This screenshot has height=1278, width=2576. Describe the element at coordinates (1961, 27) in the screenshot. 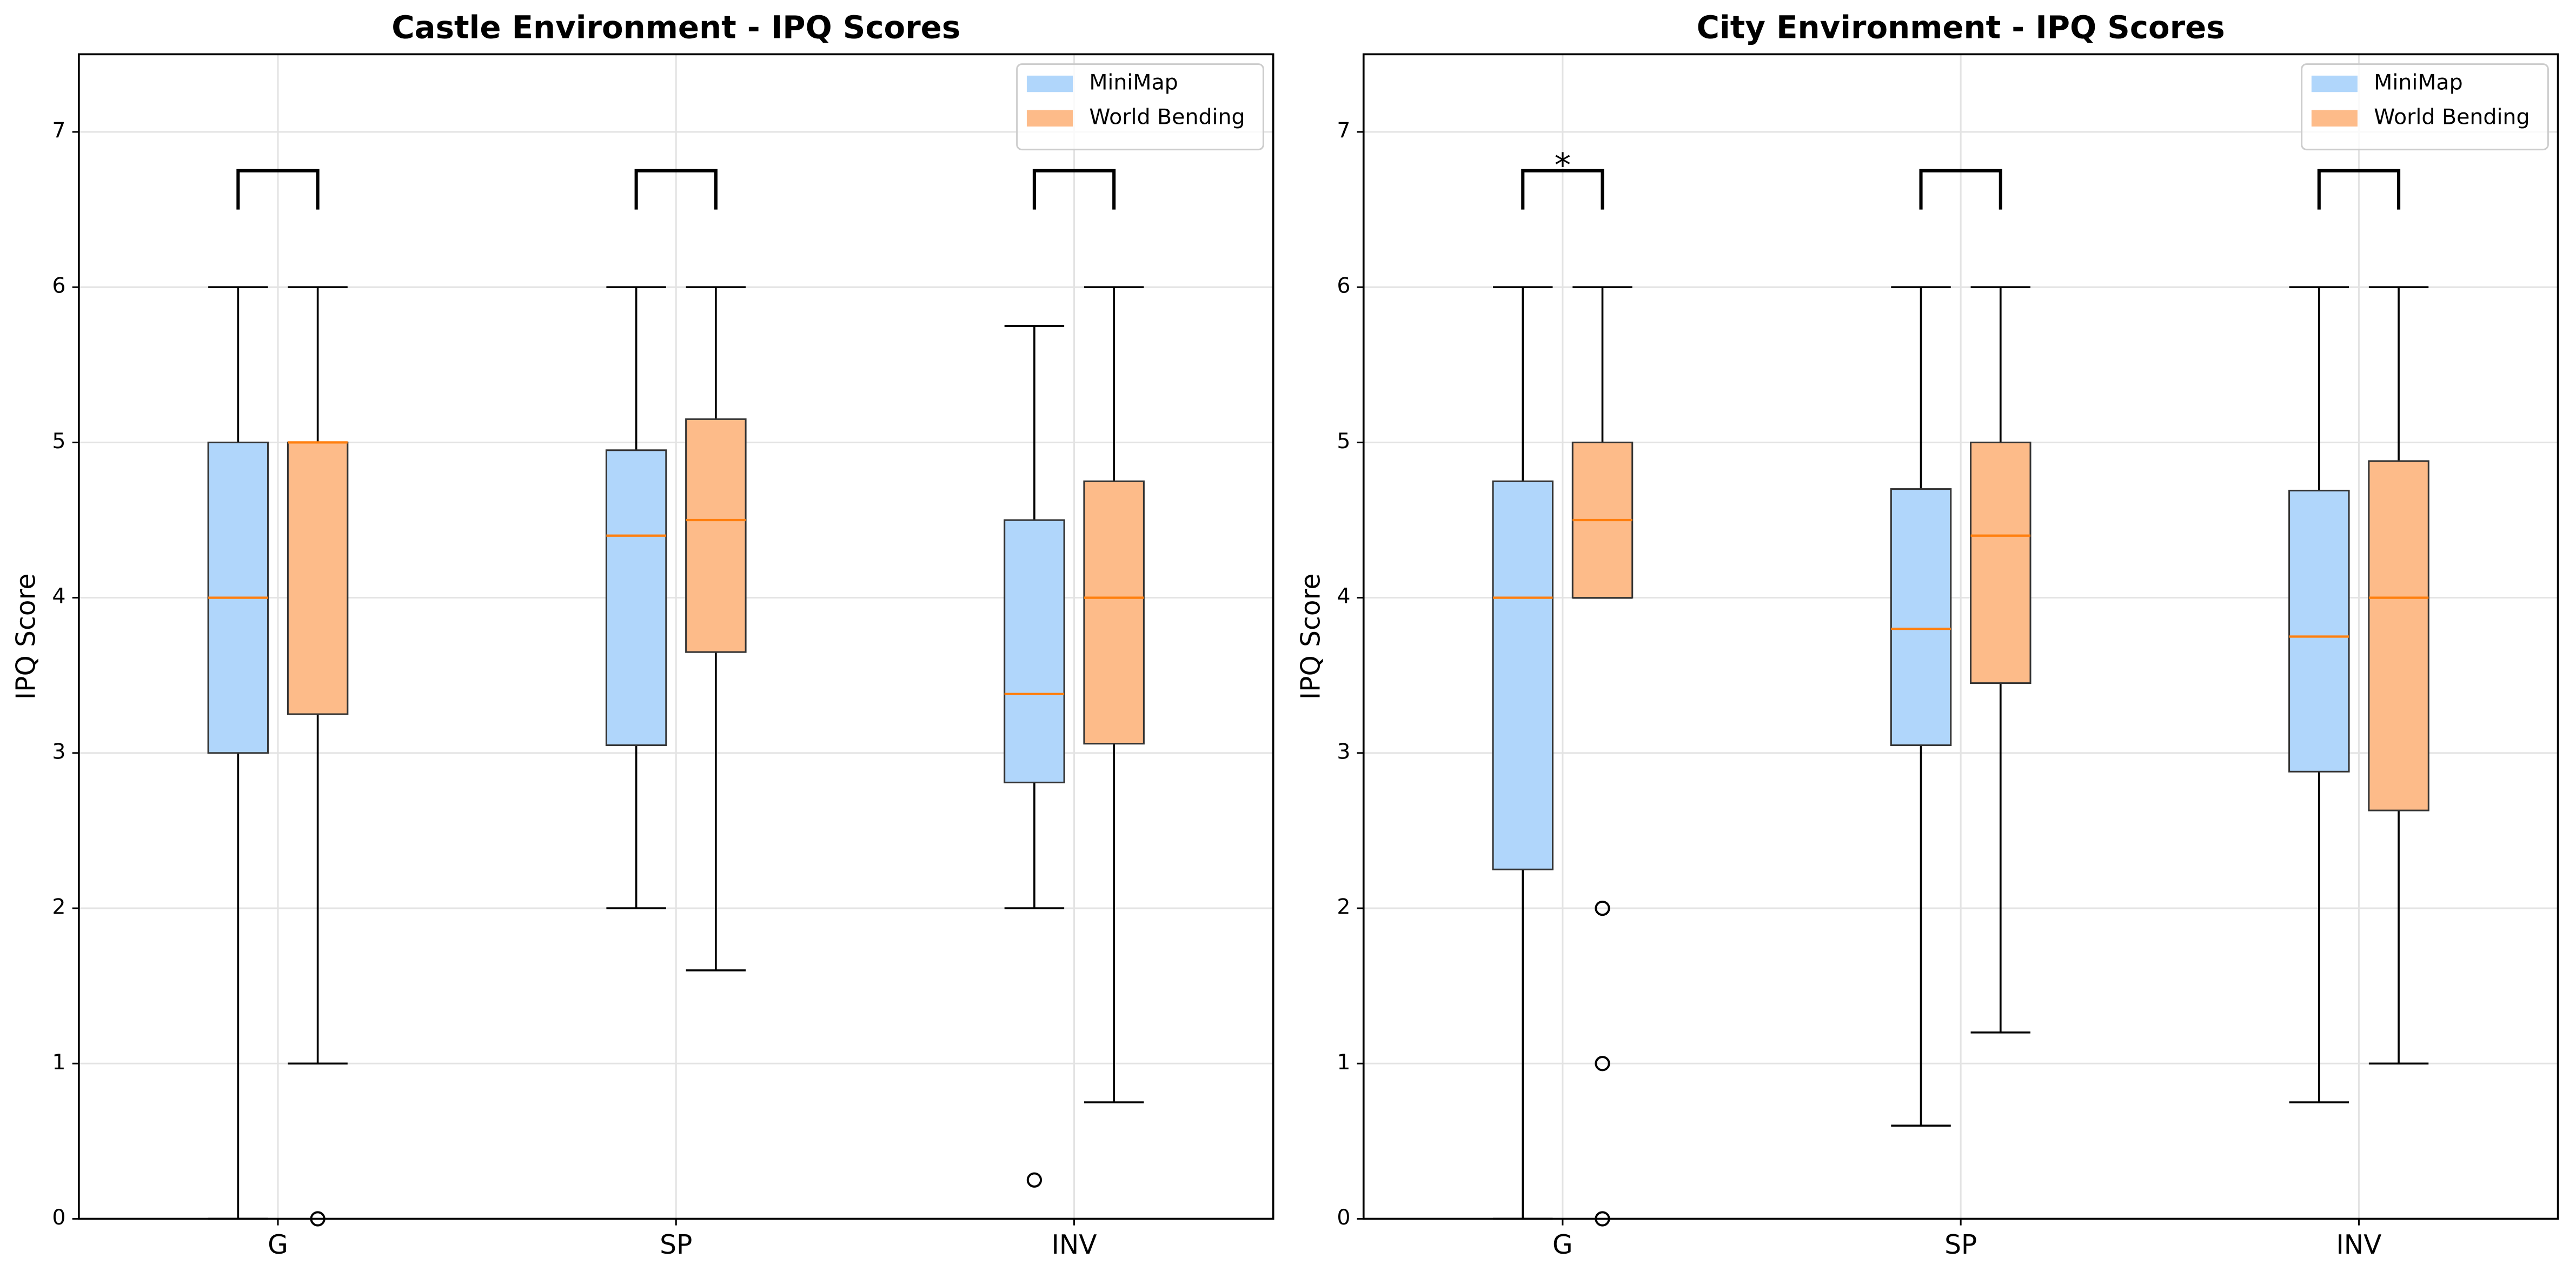

I see `chart-title: City Environment - IPQ Scores` at that location.